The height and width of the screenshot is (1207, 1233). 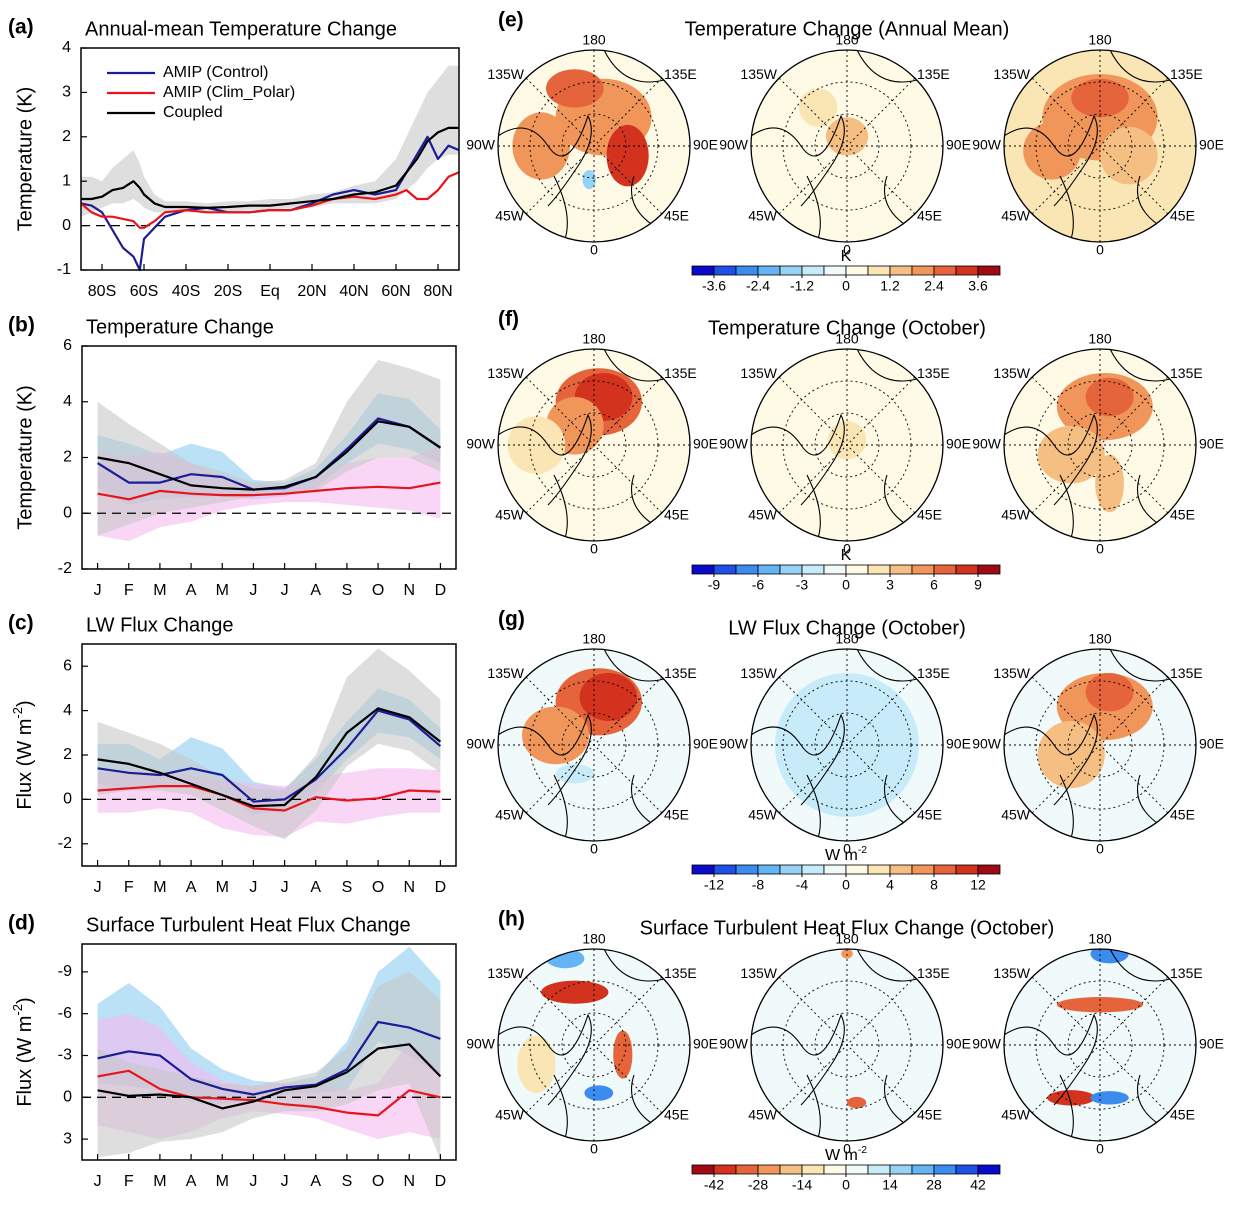 I want to click on series-line, so click(x=269, y=1076).